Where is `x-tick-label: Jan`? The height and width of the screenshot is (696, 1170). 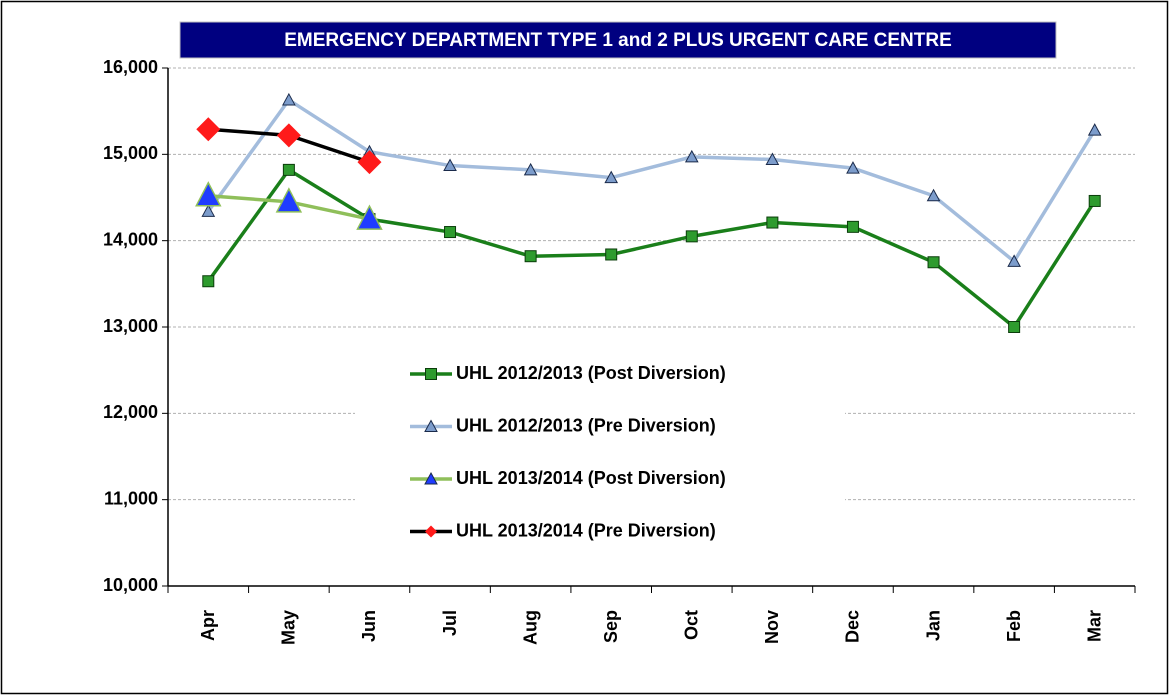
x-tick-label: Jan is located at coordinates (933, 625).